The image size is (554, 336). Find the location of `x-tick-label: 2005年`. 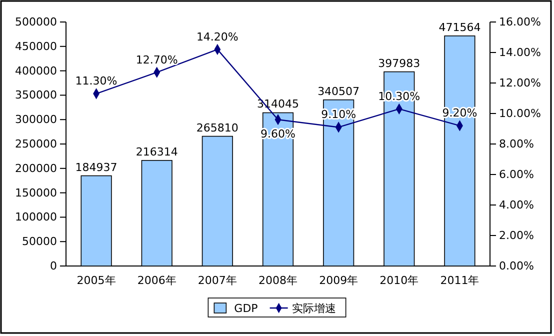

x-tick-label: 2005年 is located at coordinates (96, 280).